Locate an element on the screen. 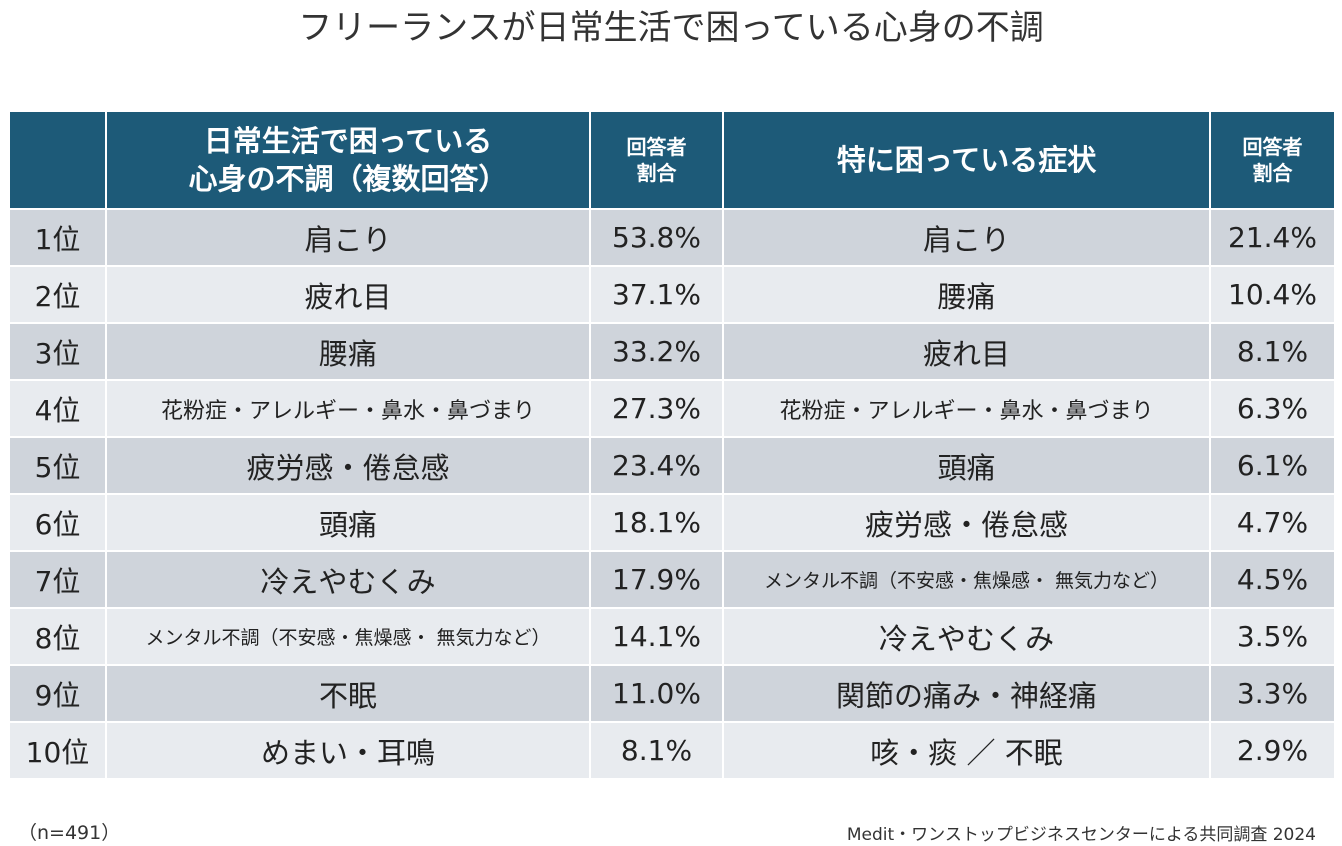  table-row: 7位 冷えやむくみ 17.9% メンタル不調（不安感・焦燥感・ 無気力など） 4.5% is located at coordinates (672, 579).